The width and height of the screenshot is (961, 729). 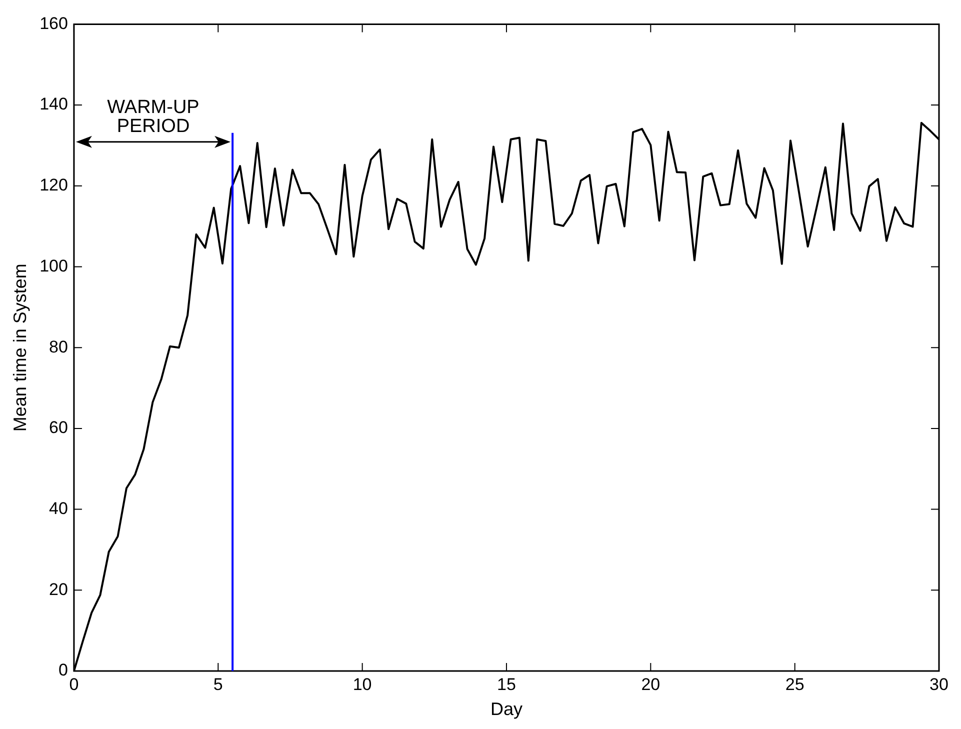 What do you see at coordinates (506, 709) in the screenshot?
I see `x-axis-title: Day` at bounding box center [506, 709].